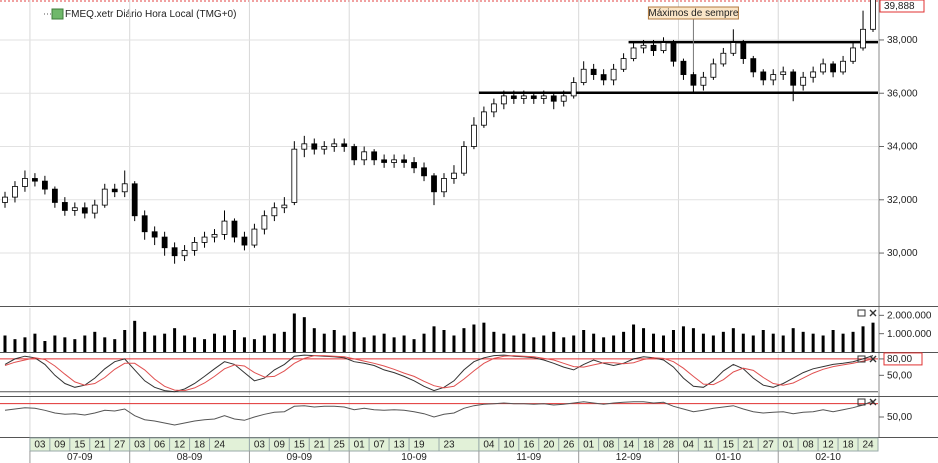 The image size is (938, 463). What do you see at coordinates (320, 445) in the screenshot?
I see `x-tick-label: 21` at bounding box center [320, 445].